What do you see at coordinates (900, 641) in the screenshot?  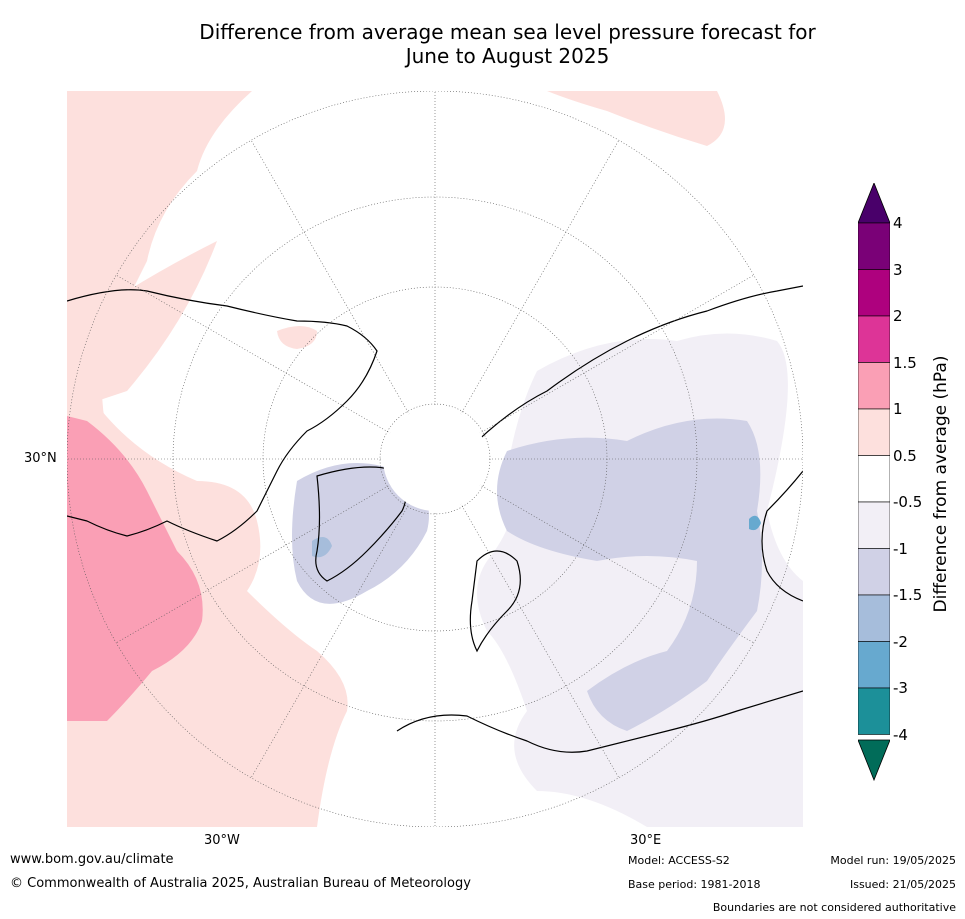 I see `colorbar-tick-label: -2` at bounding box center [900, 641].